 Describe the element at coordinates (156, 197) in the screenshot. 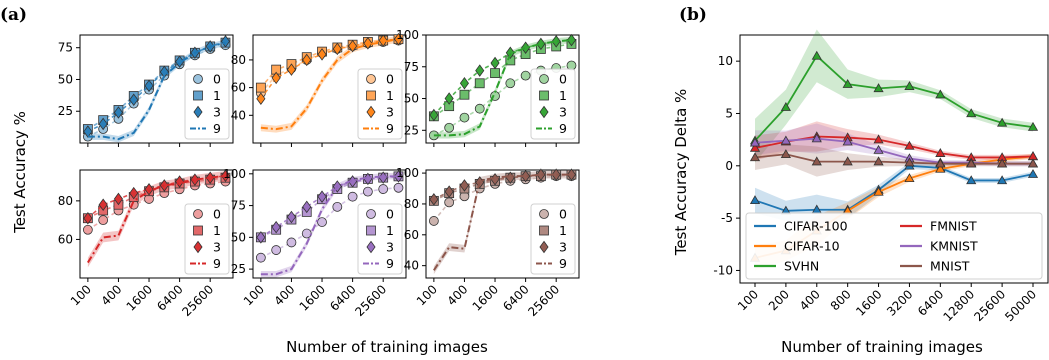

I see `series-1-line` at that location.